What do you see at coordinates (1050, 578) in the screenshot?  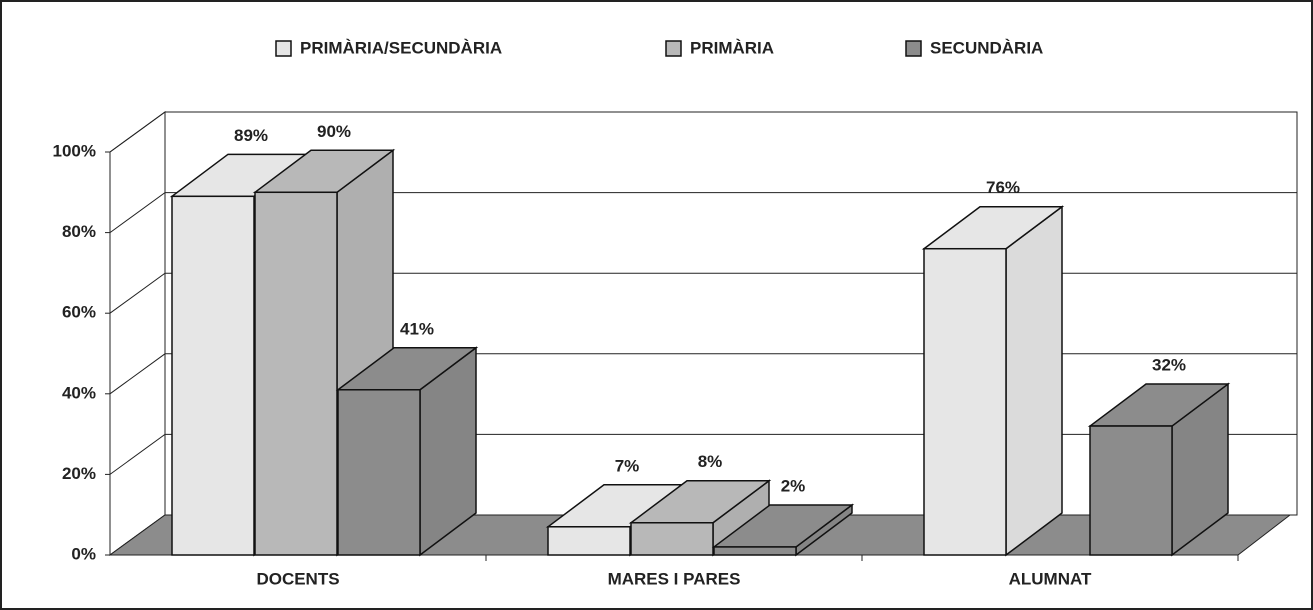 I see `x-tick-label: ALUMNAT` at bounding box center [1050, 578].